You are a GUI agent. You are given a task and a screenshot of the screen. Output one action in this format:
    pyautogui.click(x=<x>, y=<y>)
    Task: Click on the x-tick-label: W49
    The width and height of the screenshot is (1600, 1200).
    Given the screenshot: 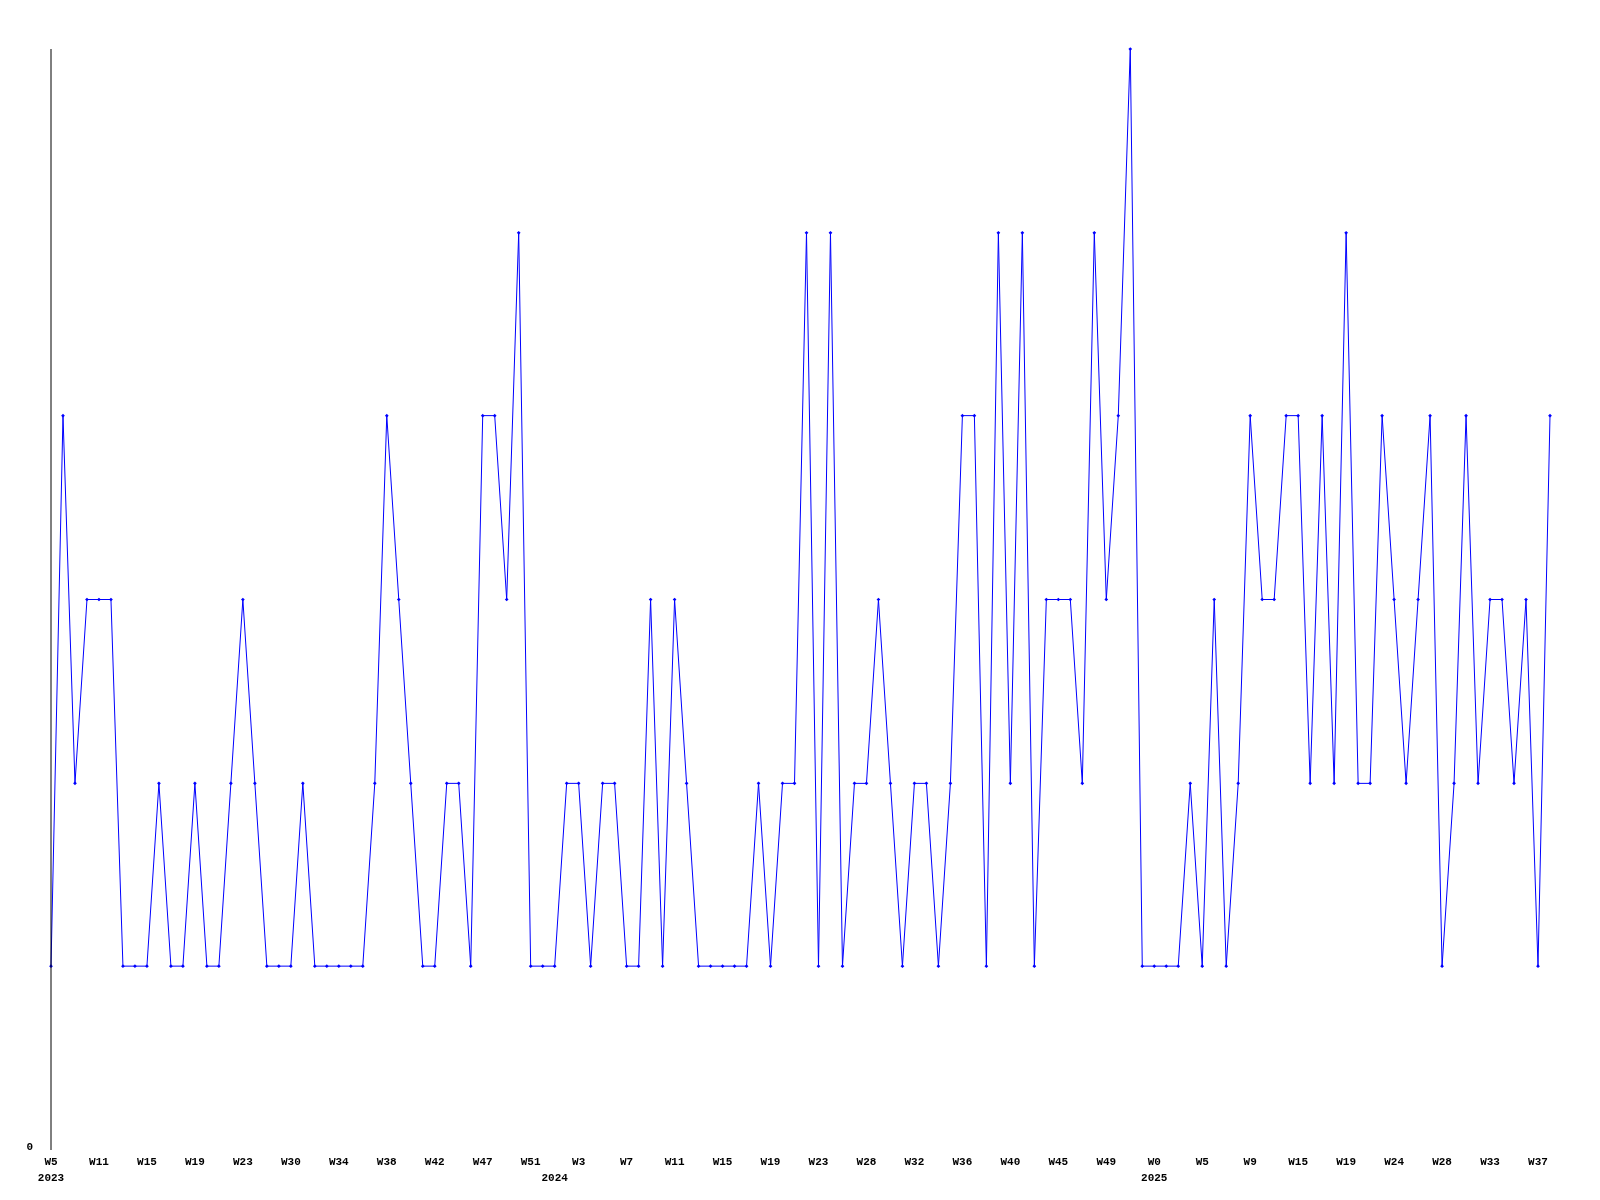 What is the action you would take?
    pyautogui.click(x=1106, y=1162)
    